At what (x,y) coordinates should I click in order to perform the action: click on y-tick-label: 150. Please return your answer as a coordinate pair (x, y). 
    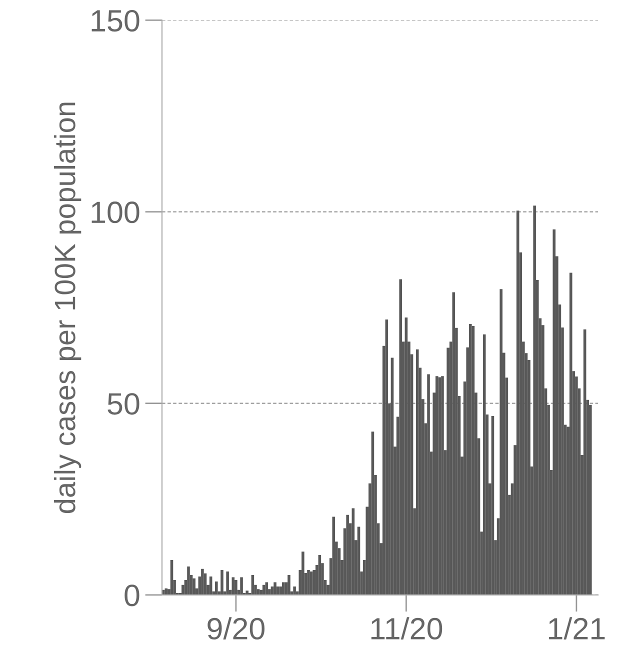
    Looking at the image, I should click on (116, 21).